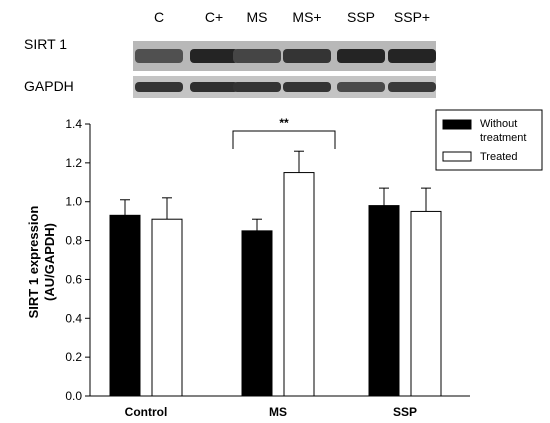 Image resolution: width=550 pixels, height=423 pixels. I want to click on lane-label: MS+, so click(306, 17).